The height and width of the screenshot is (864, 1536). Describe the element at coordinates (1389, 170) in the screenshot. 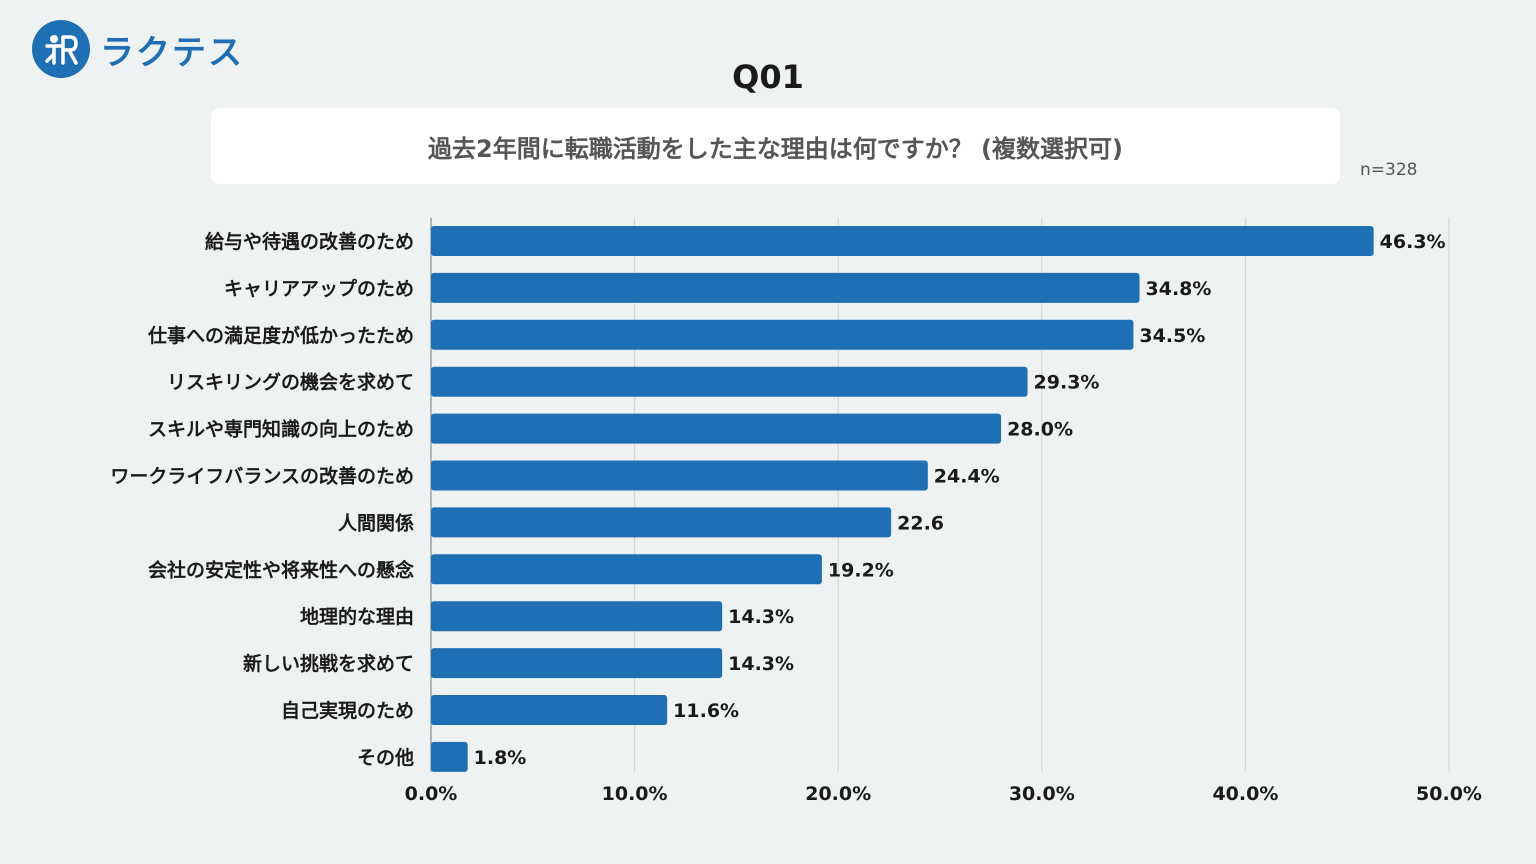

I see `sample-size: n=328` at that location.